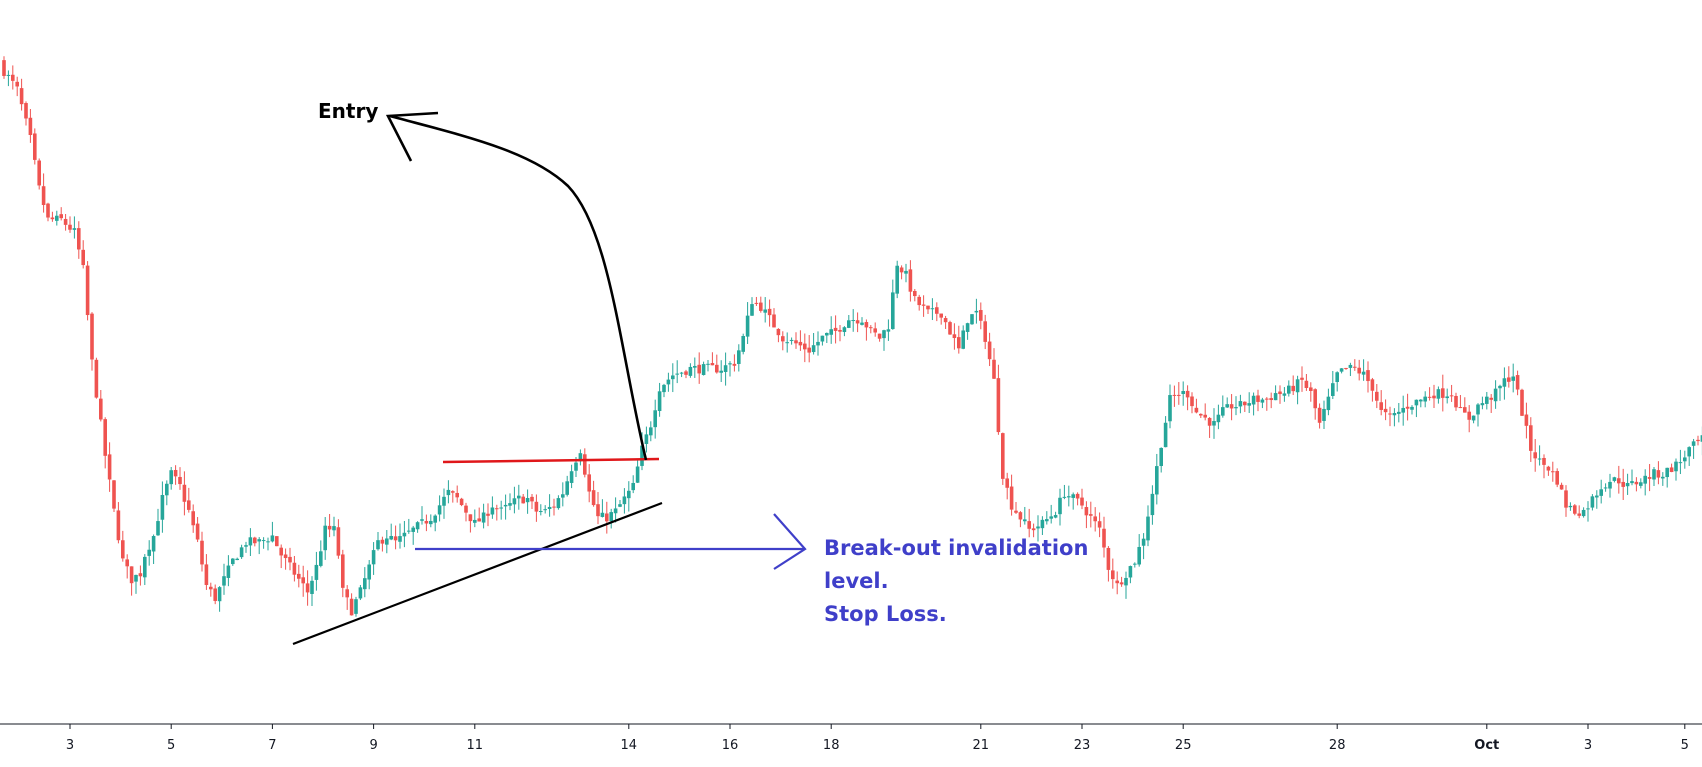  Describe the element at coordinates (856, 581) in the screenshot. I see `invalidation-label-line-2: level.` at that location.